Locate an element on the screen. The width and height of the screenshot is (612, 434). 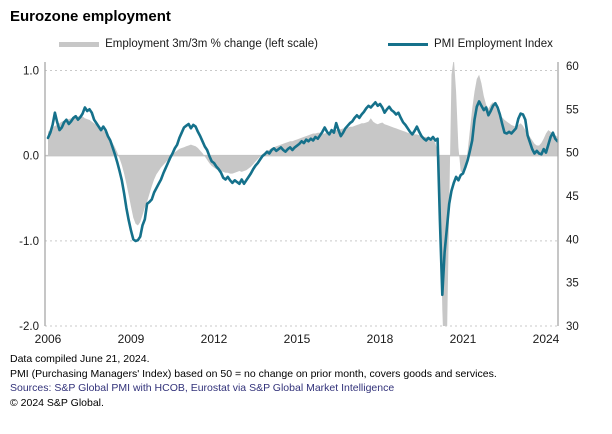
x-axis-tick: 2012 is located at coordinates (214, 339).